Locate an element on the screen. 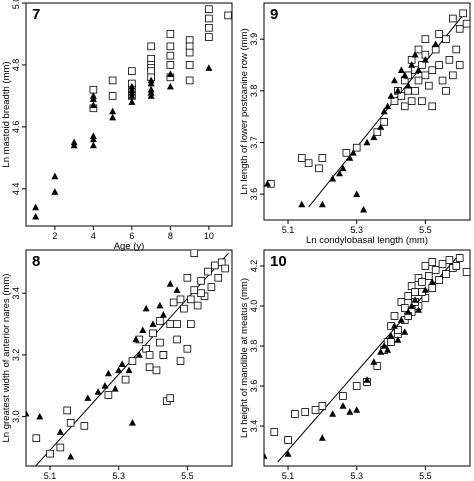 The image size is (474, 481). x-tick-label: 4 is located at coordinates (93, 236).